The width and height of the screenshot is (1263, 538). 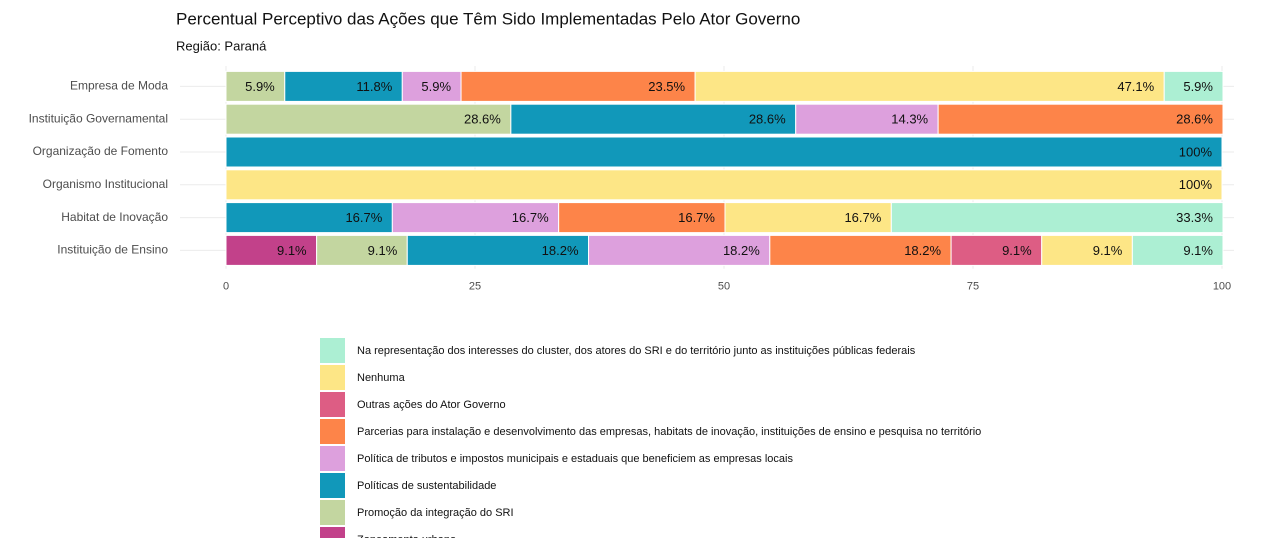 What do you see at coordinates (431, 405) in the screenshot?
I see `legend-label: Outras ações do Ator Governo` at bounding box center [431, 405].